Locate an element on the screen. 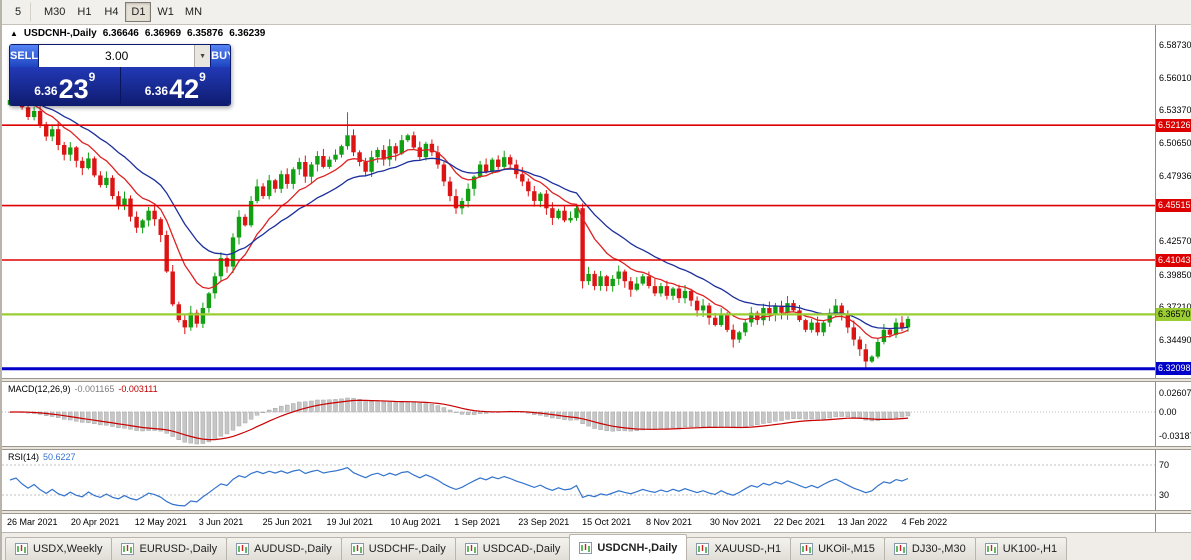  macd-scale-label: 0.02607 is located at coordinates (1175, 393).